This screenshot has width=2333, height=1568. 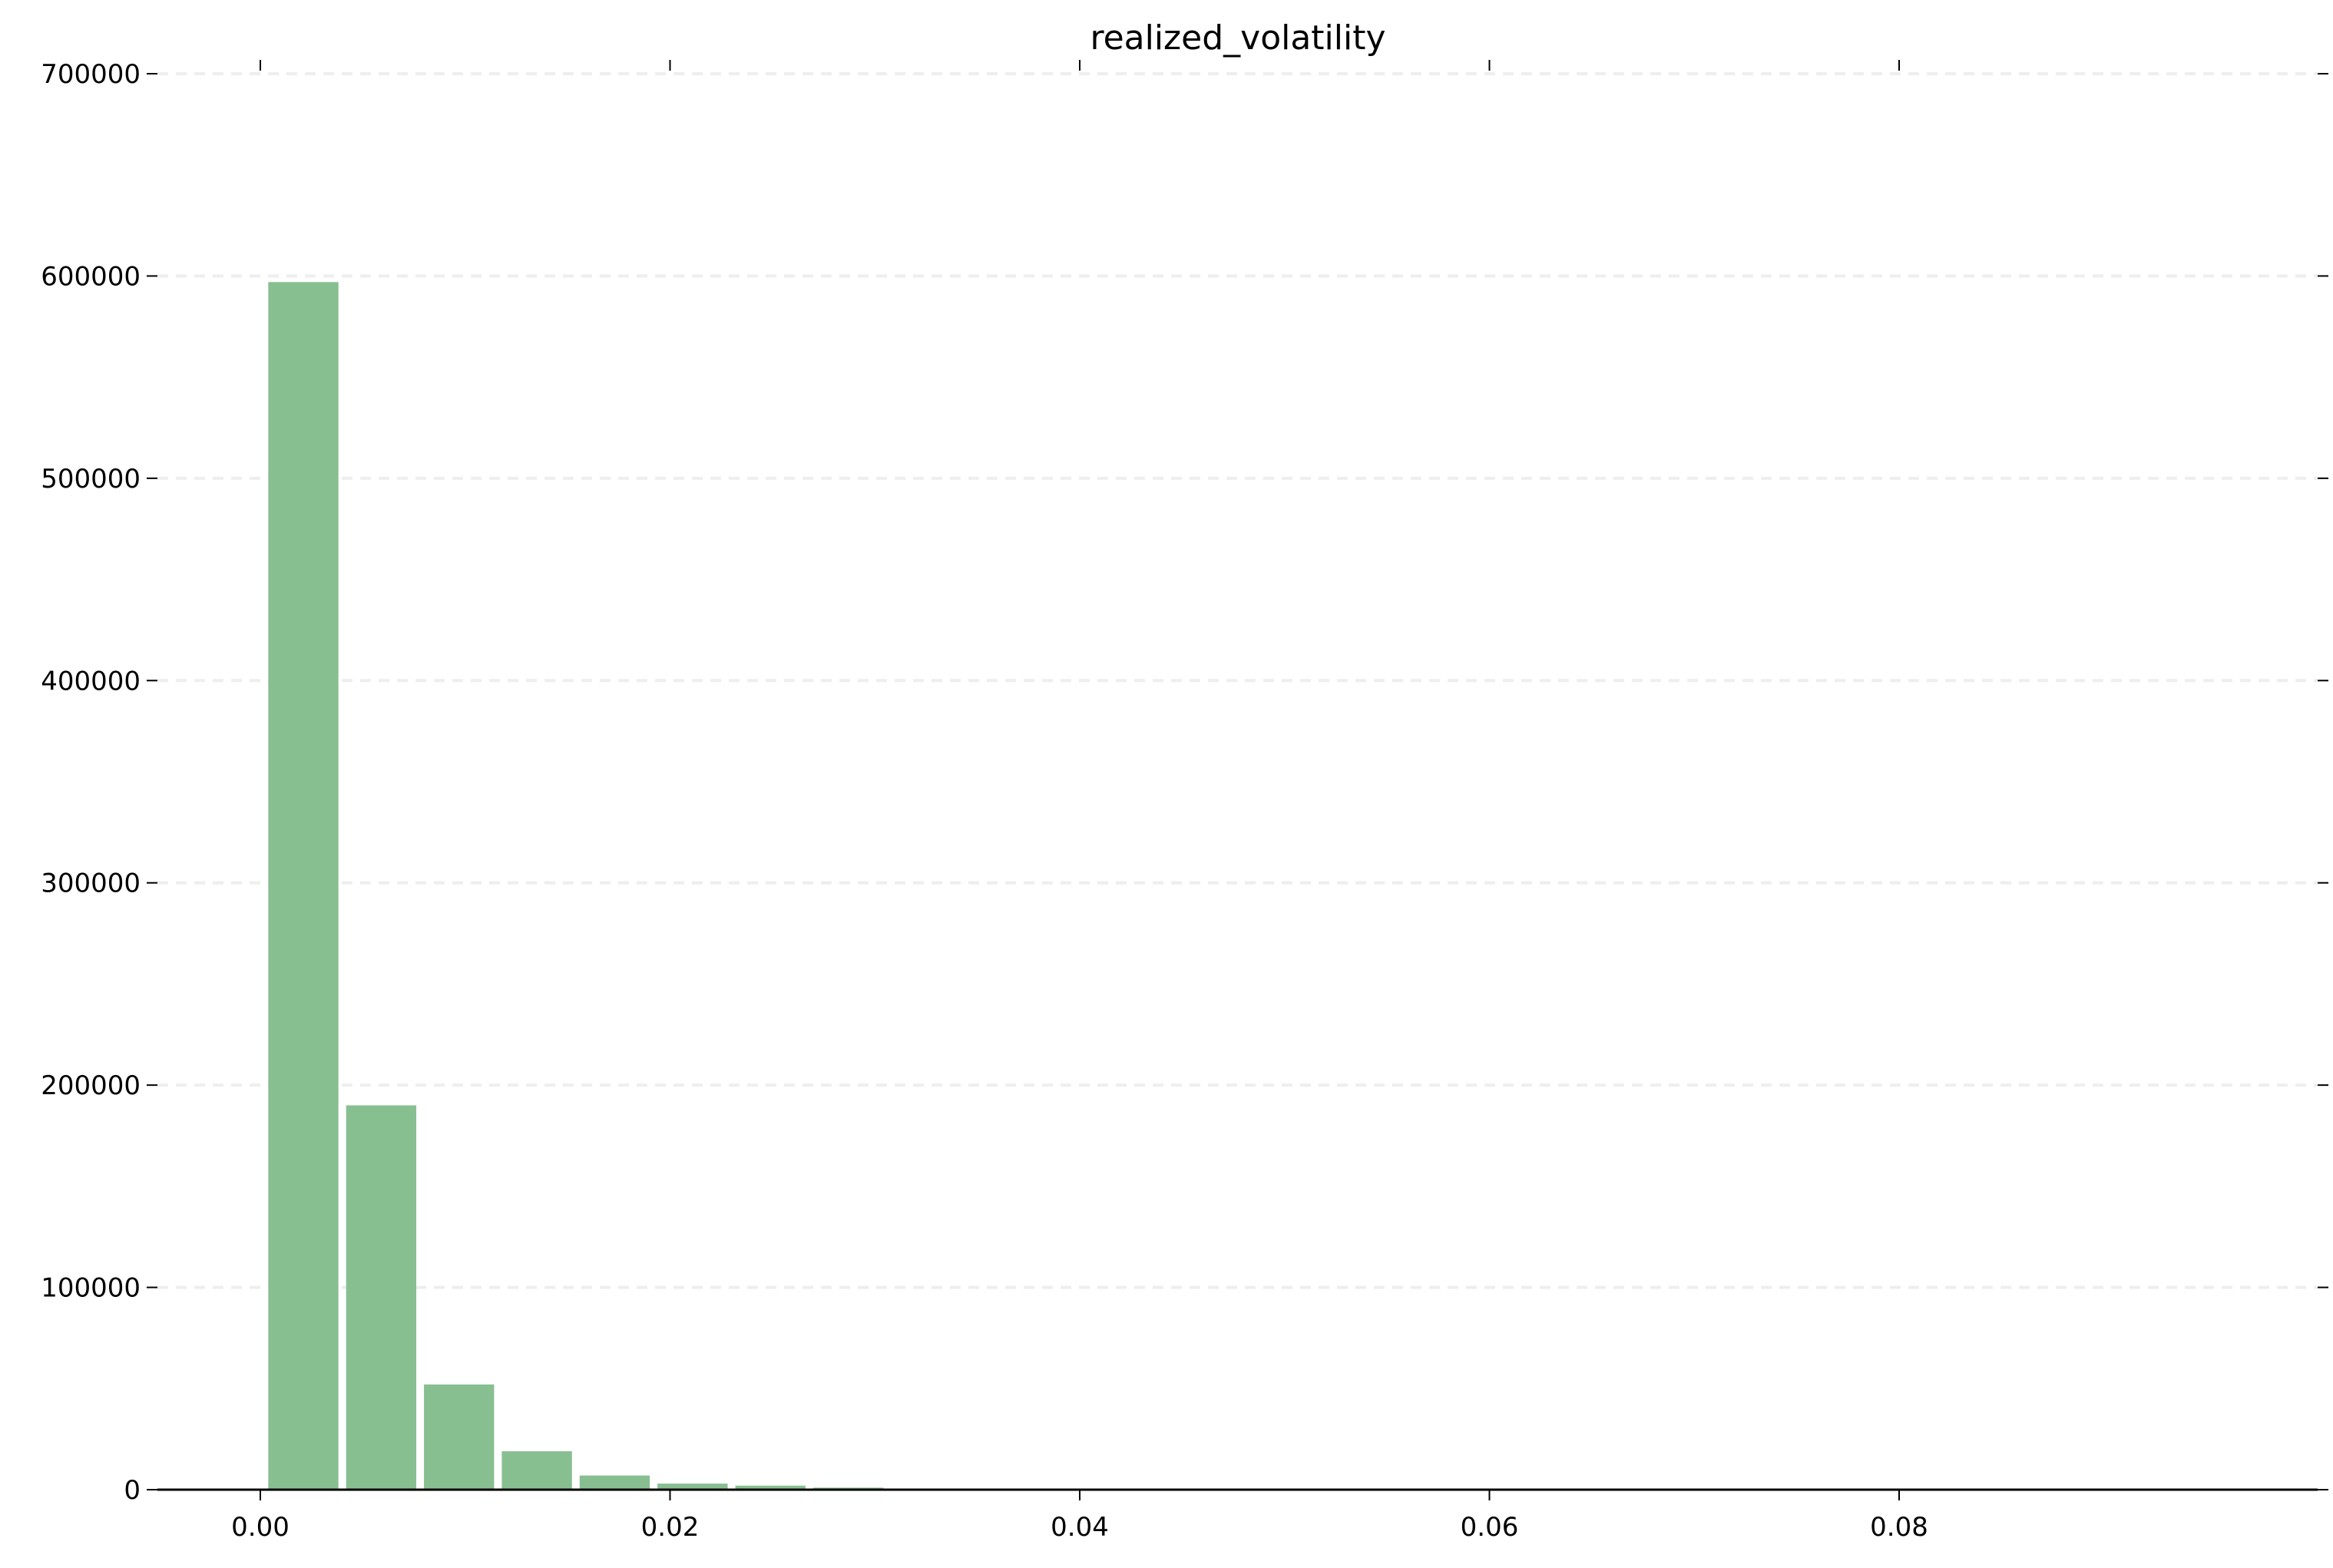 What do you see at coordinates (1237, 38) in the screenshot?
I see `chart-title: realized_volatility` at bounding box center [1237, 38].